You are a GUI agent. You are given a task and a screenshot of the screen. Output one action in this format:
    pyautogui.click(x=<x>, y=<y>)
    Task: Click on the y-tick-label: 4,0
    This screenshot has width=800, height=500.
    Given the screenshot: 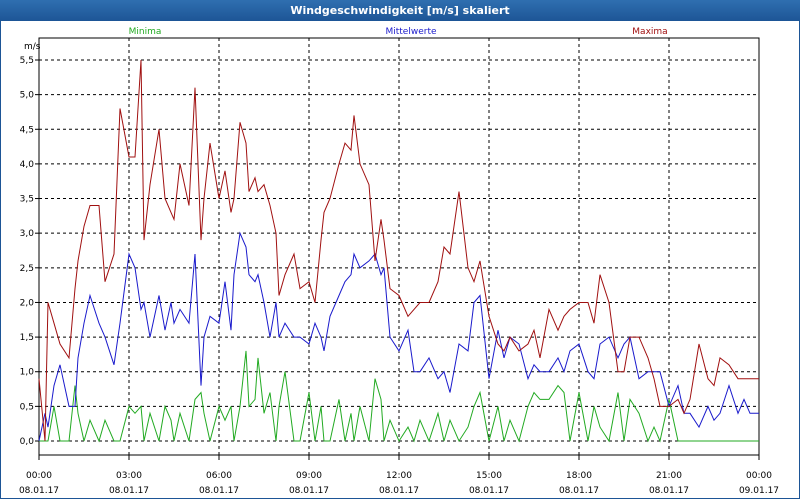 What is the action you would take?
    pyautogui.click(x=27, y=165)
    